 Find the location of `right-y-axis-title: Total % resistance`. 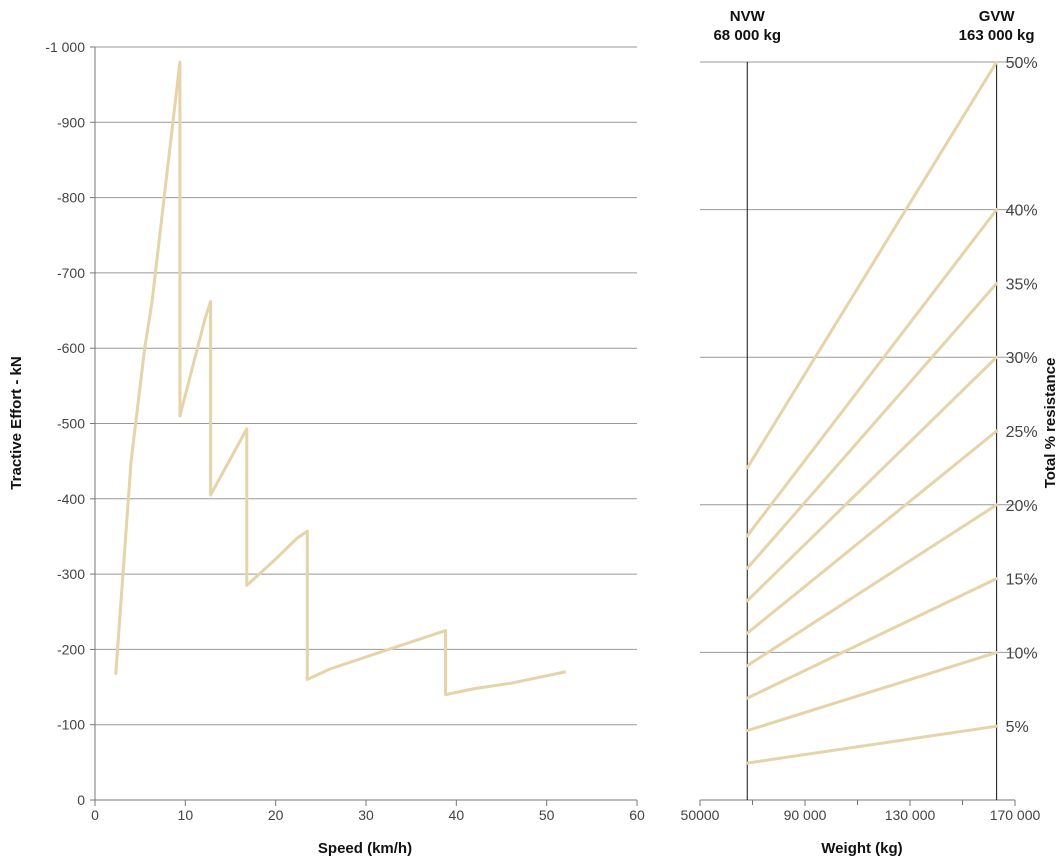

right-y-axis-title: Total % resistance is located at coordinates (1050, 423).